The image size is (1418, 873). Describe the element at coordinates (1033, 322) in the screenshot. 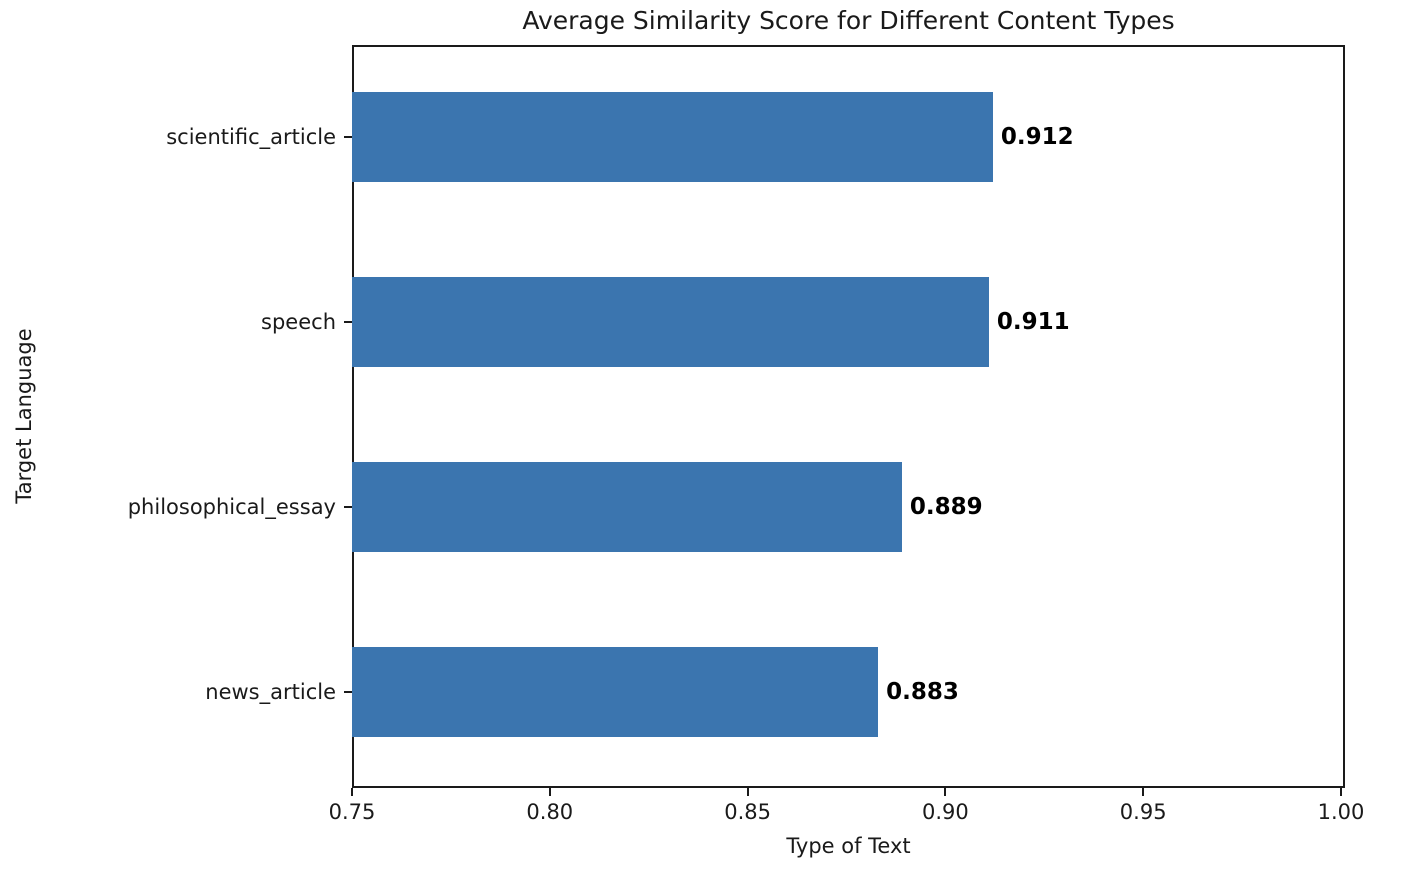

I see `bar-value-label: 0.911` at that location.